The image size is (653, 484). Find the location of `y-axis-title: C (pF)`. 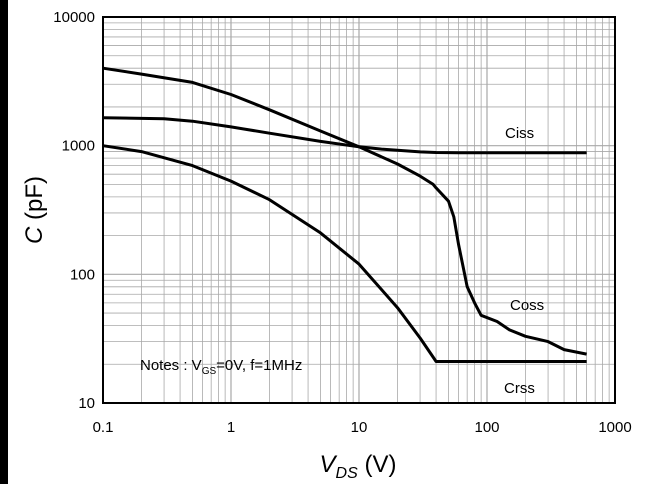

y-axis-title: C (pF) is located at coordinates (34, 210).